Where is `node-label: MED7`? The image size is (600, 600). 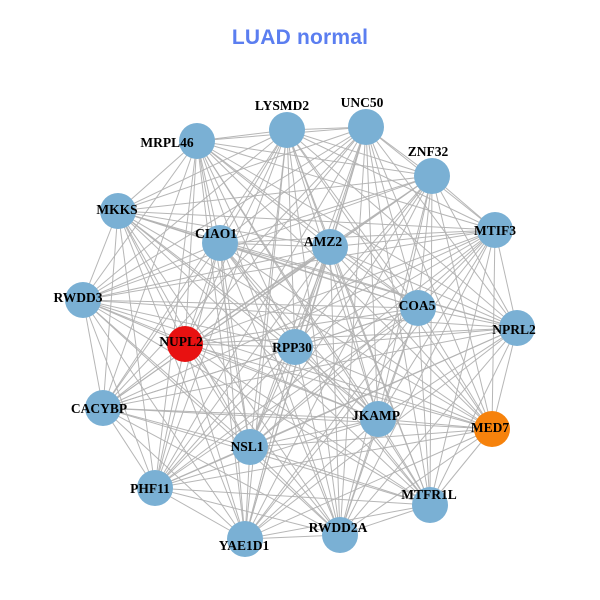
node-label: MED7 is located at coordinates (490, 427).